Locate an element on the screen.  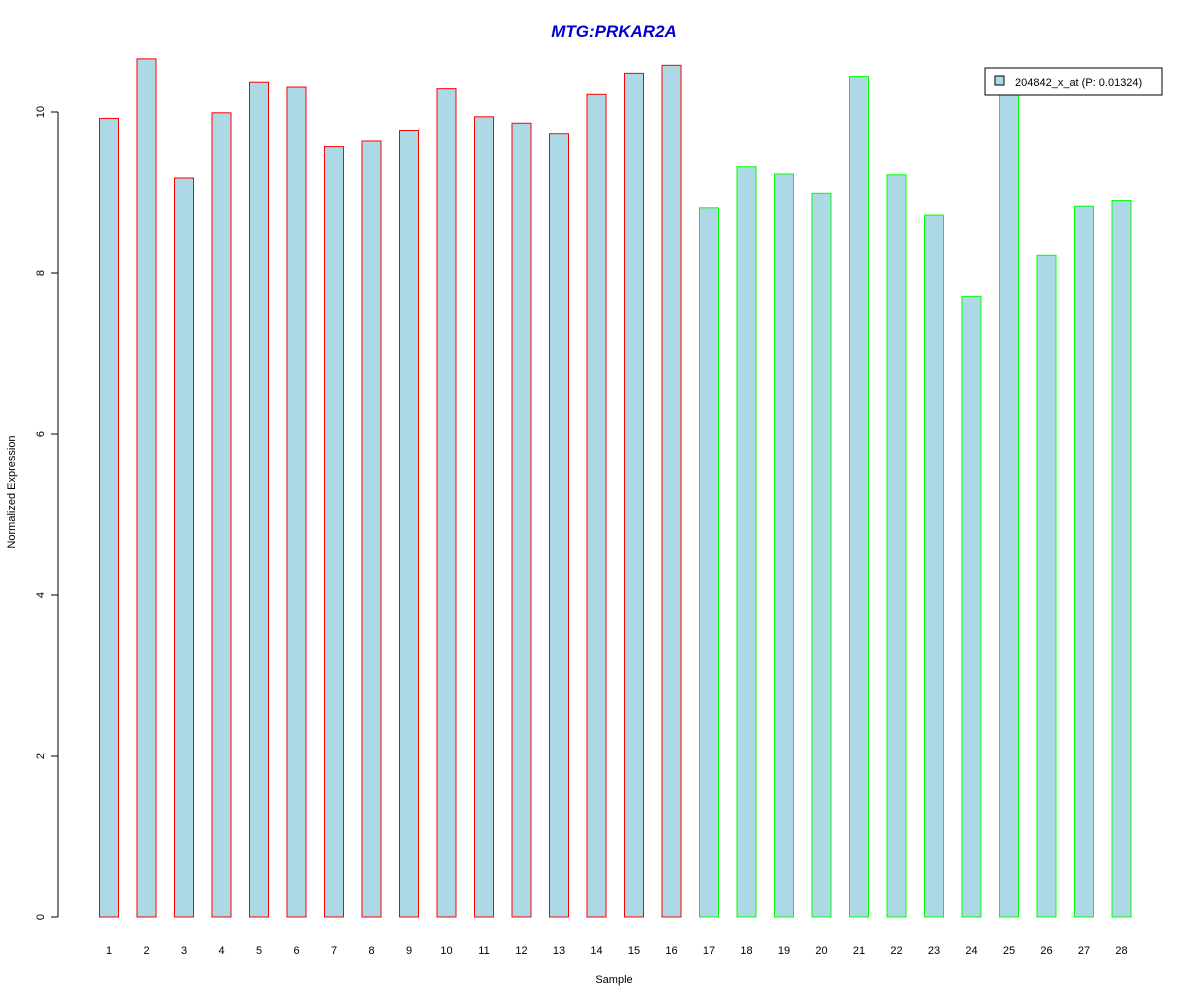
x-tick-label: 11 is located at coordinates (483, 951).